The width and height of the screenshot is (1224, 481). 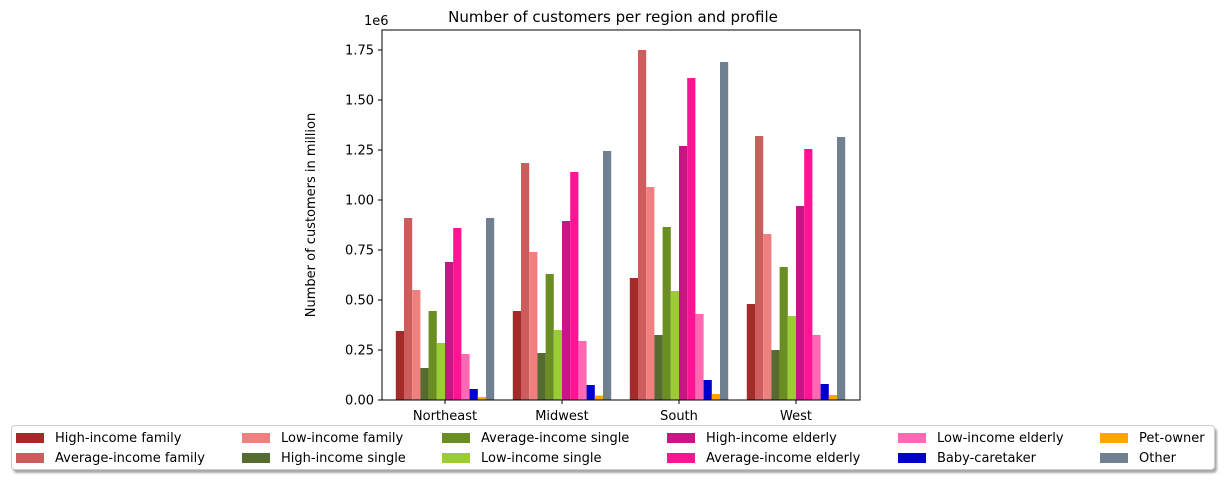 I want to click on bar-baby-caretaker-northeast, so click(x=473, y=394).